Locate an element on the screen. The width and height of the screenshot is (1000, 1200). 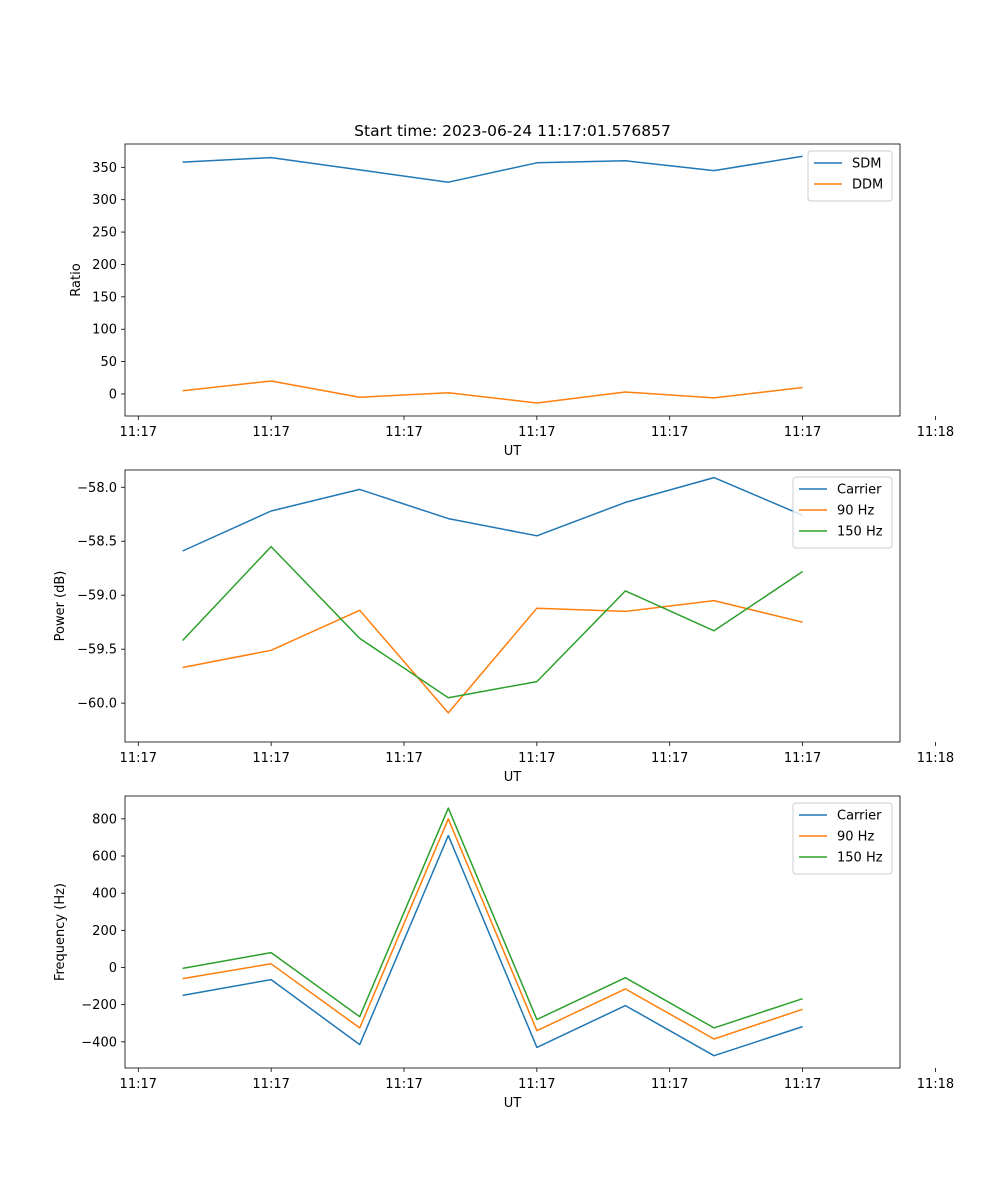
y-tick-label: −58.0 is located at coordinates (97, 488).